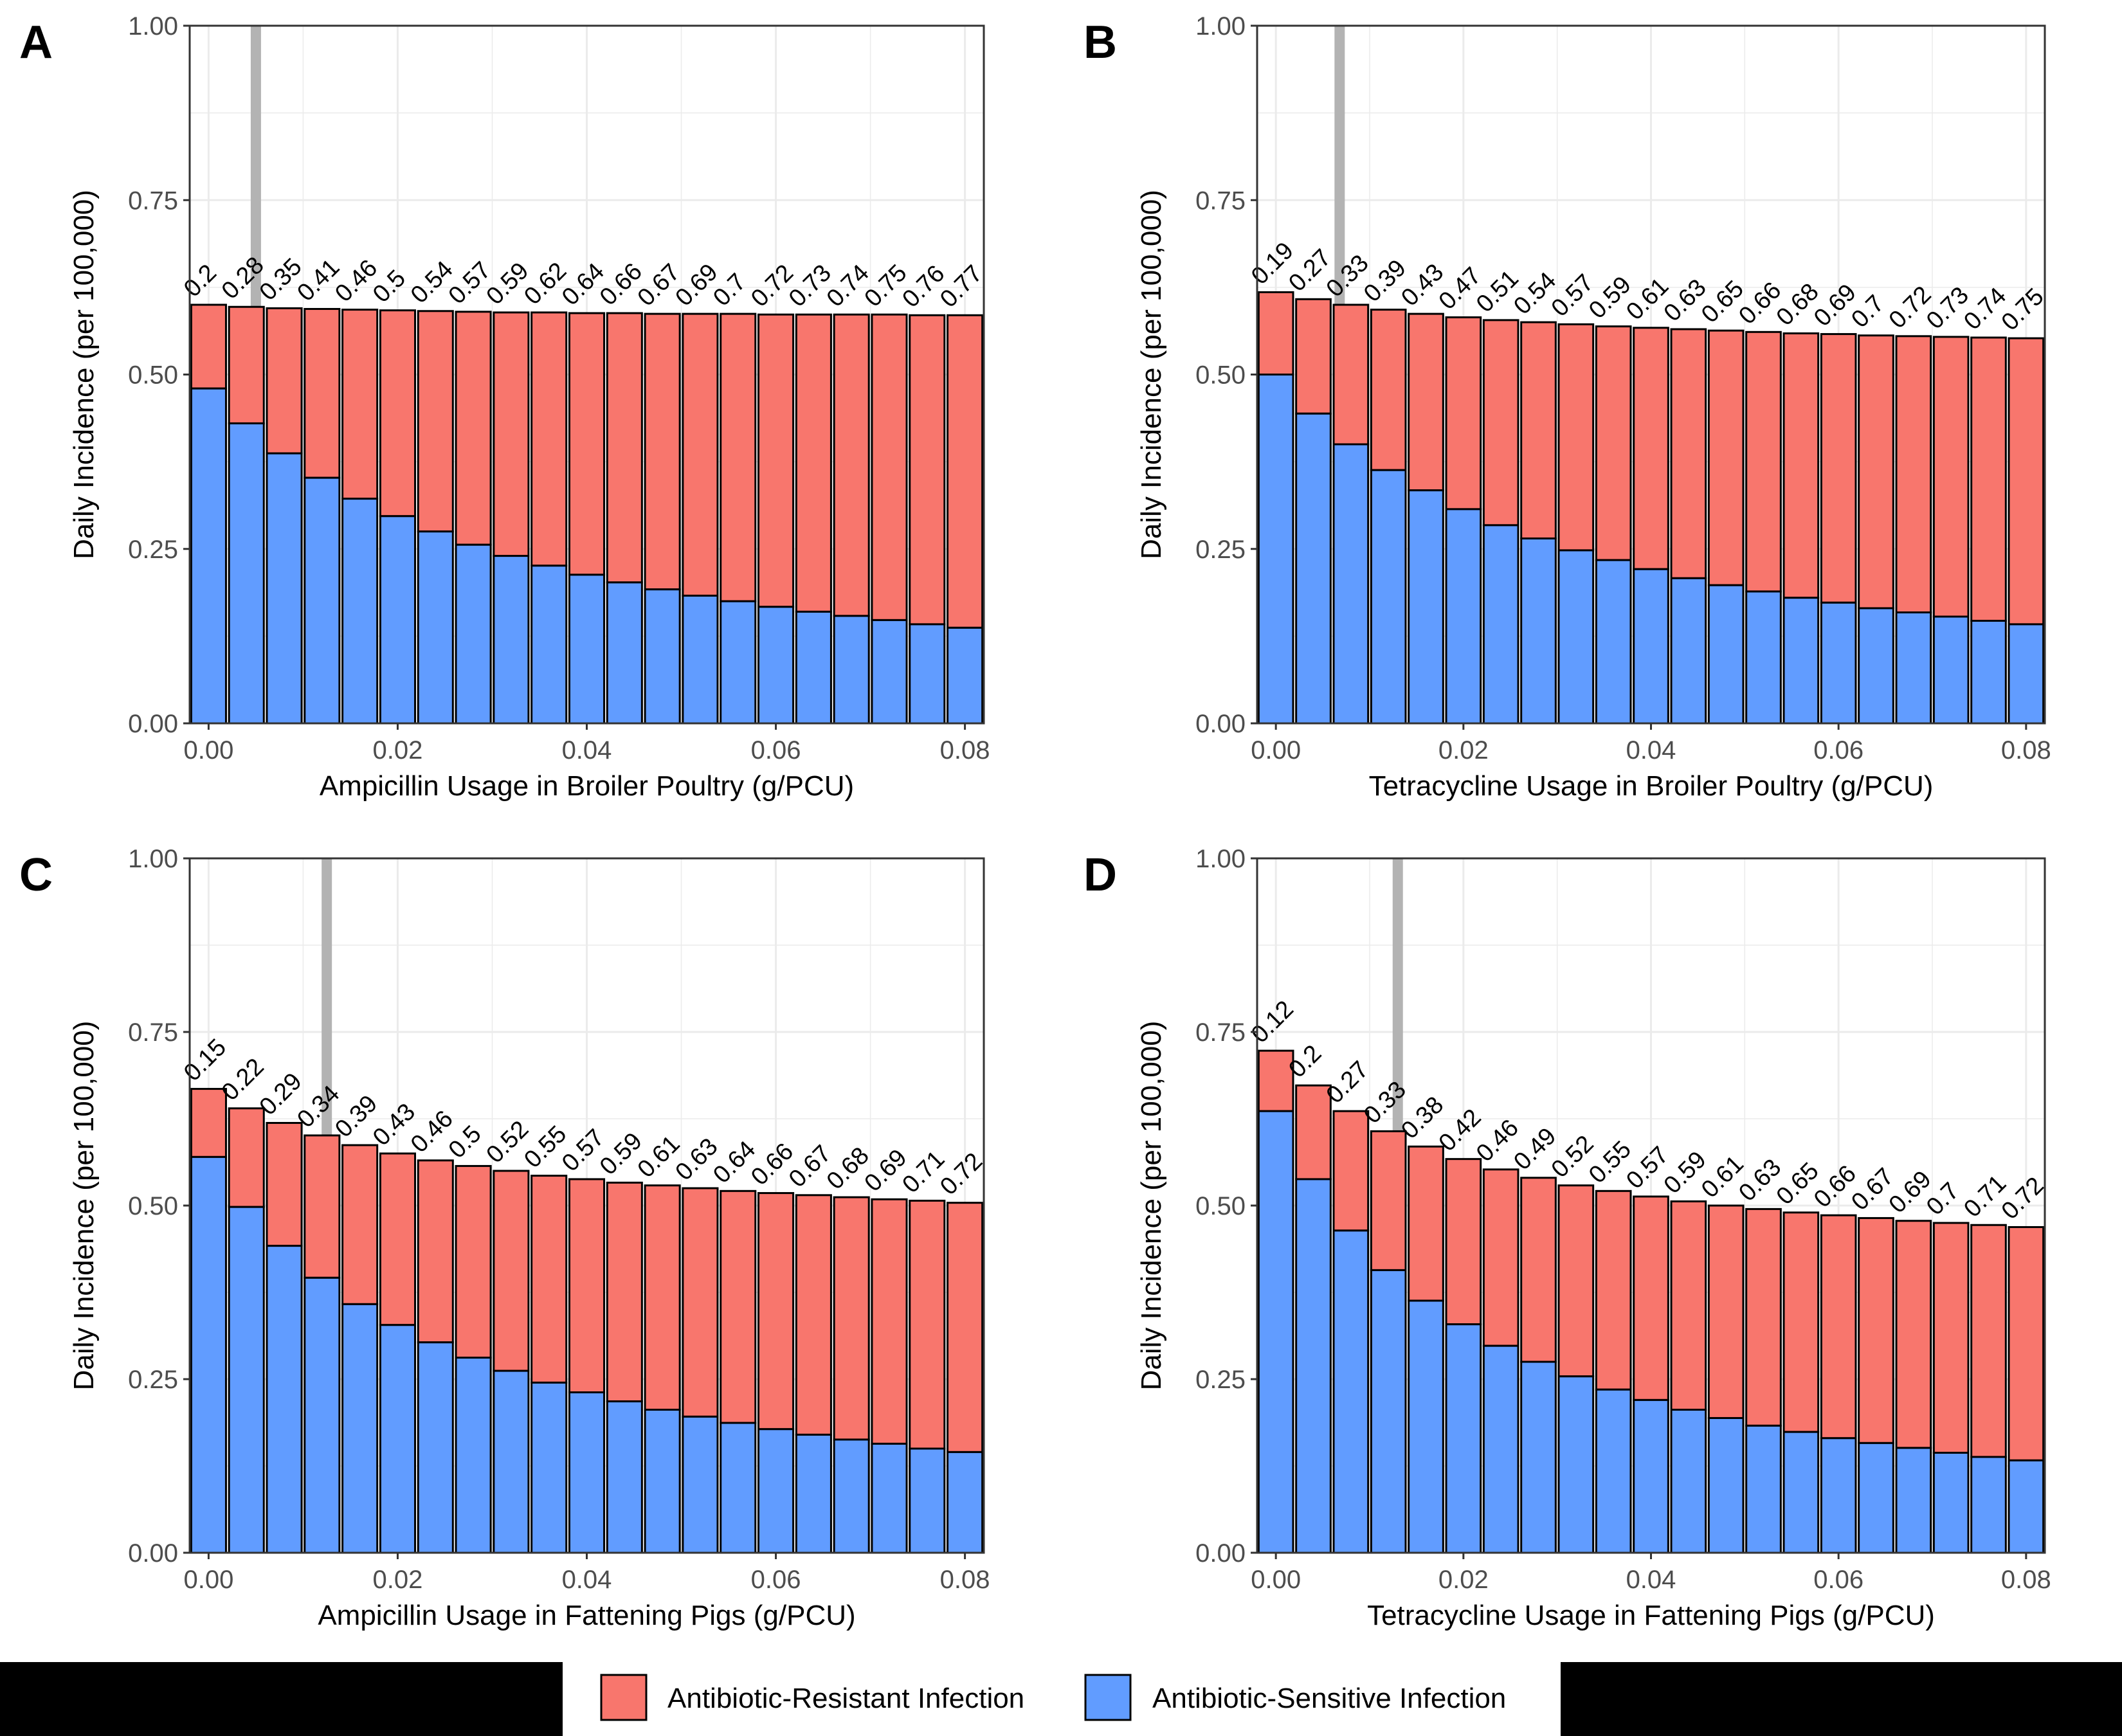  Describe the element at coordinates (624, 1697) in the screenshot. I see `legend-swatch` at that location.